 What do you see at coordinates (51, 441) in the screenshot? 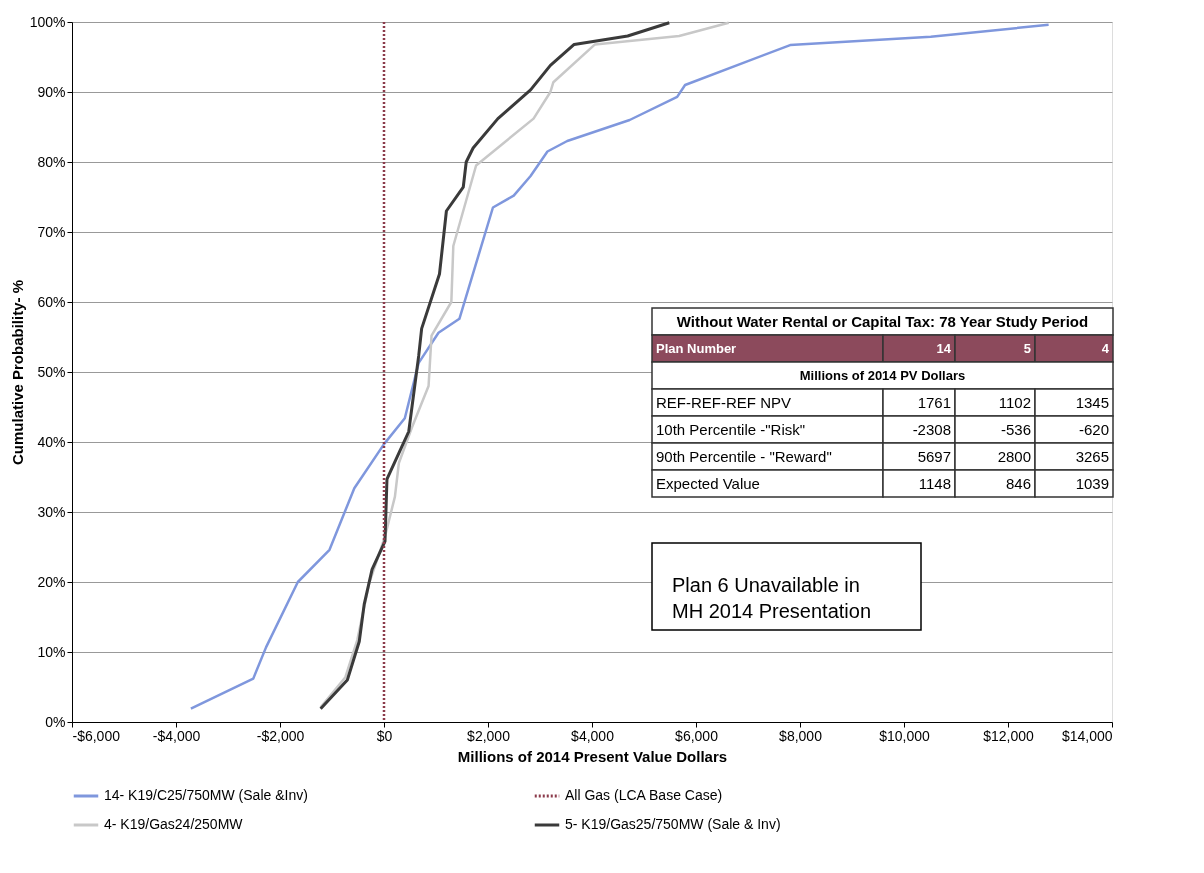
I see `y-tick-label: 40%` at bounding box center [51, 441].